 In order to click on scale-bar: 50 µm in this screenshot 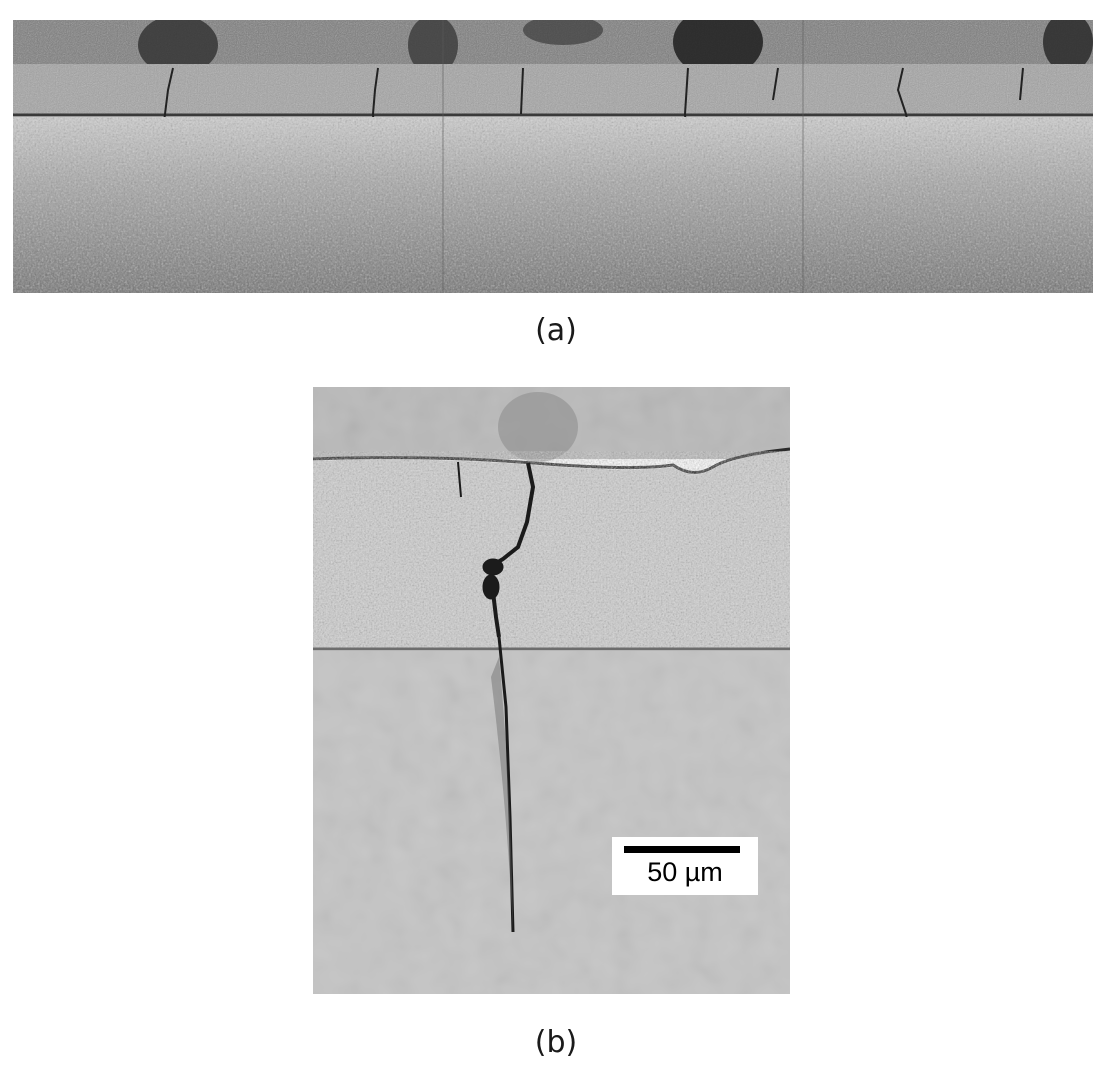, I will do `click(685, 866)`.